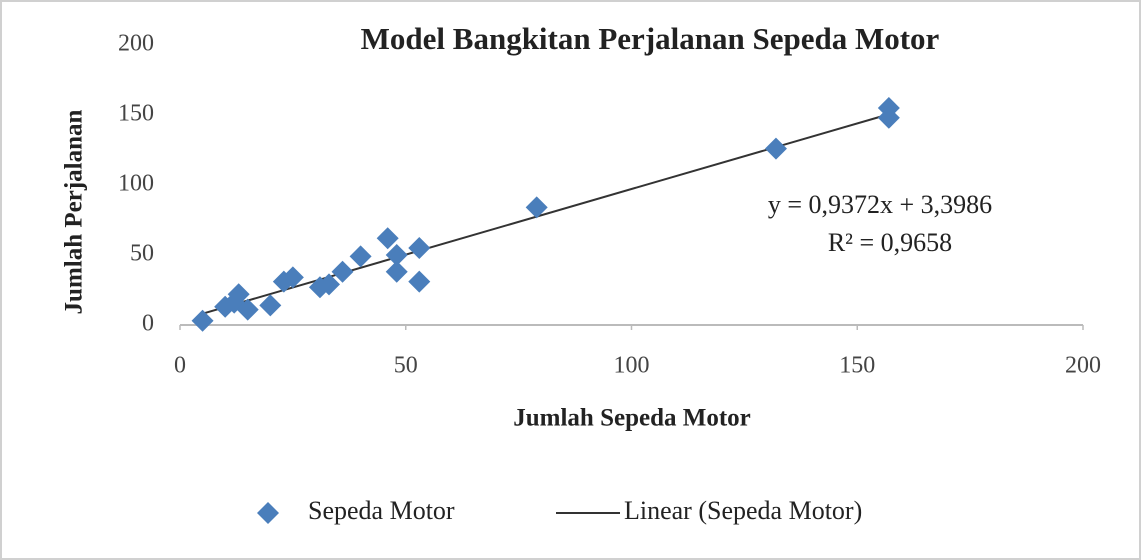 The image size is (1141, 560). What do you see at coordinates (880, 204) in the screenshot?
I see `trendline-equation: y = 0,9372x + 3,3986` at bounding box center [880, 204].